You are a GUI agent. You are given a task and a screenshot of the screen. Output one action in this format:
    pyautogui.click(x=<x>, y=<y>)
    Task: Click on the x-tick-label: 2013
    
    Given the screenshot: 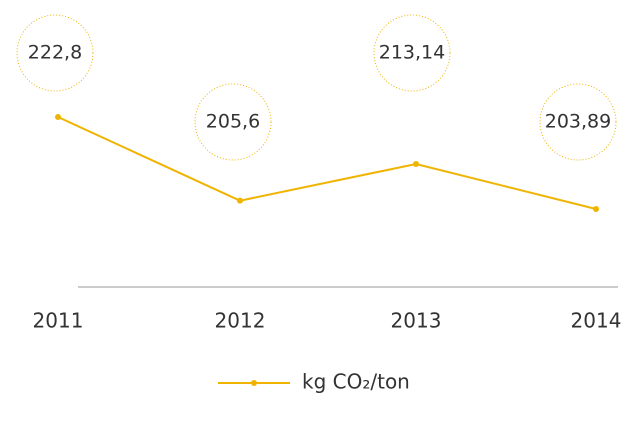 What is the action you would take?
    pyautogui.click(x=416, y=321)
    